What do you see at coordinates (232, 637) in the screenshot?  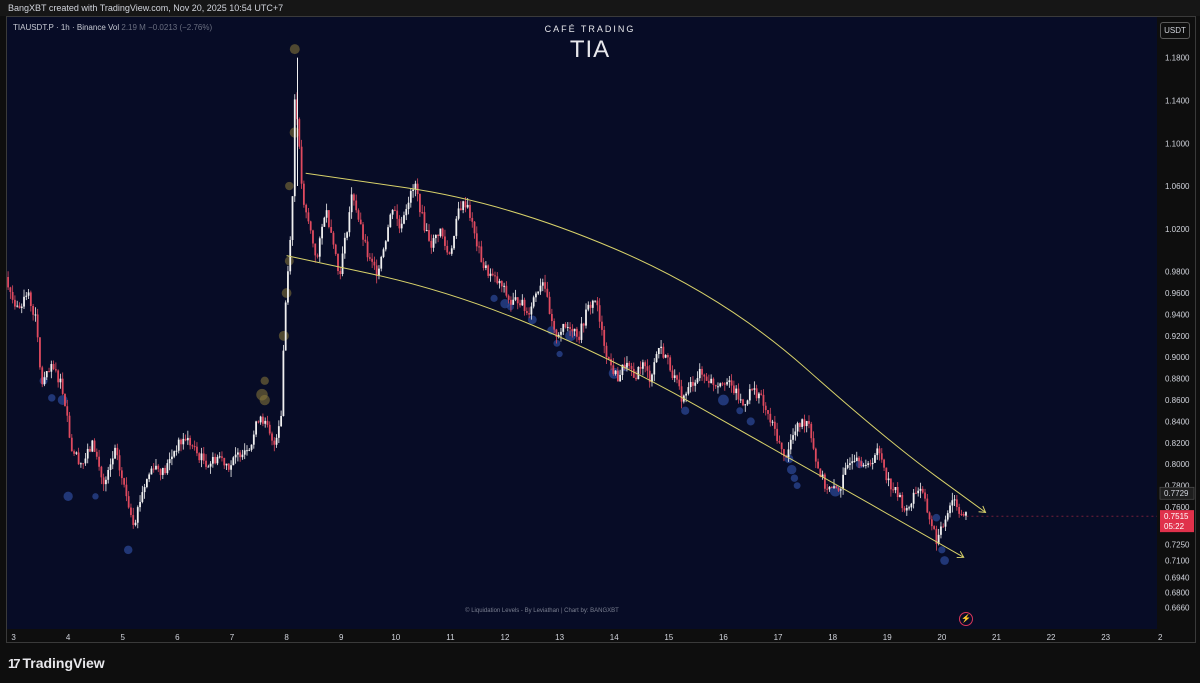 I see `x-tick-label: 7` at bounding box center [232, 637].